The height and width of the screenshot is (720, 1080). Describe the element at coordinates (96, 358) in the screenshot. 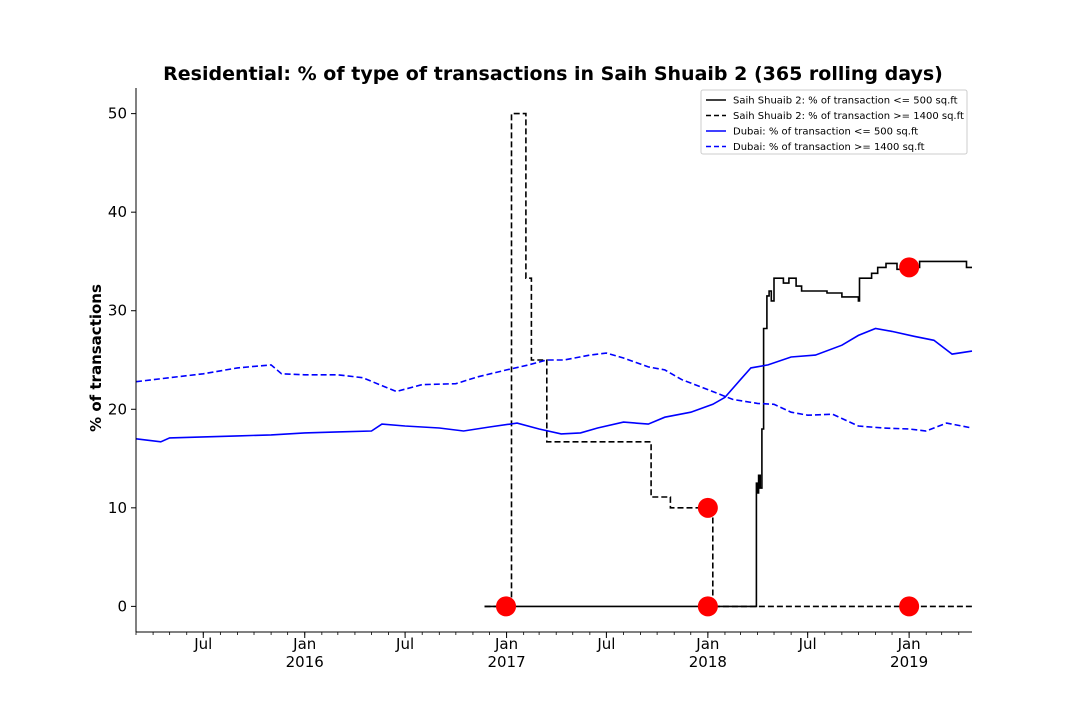

I see `y-axis-label: % of transactions` at that location.